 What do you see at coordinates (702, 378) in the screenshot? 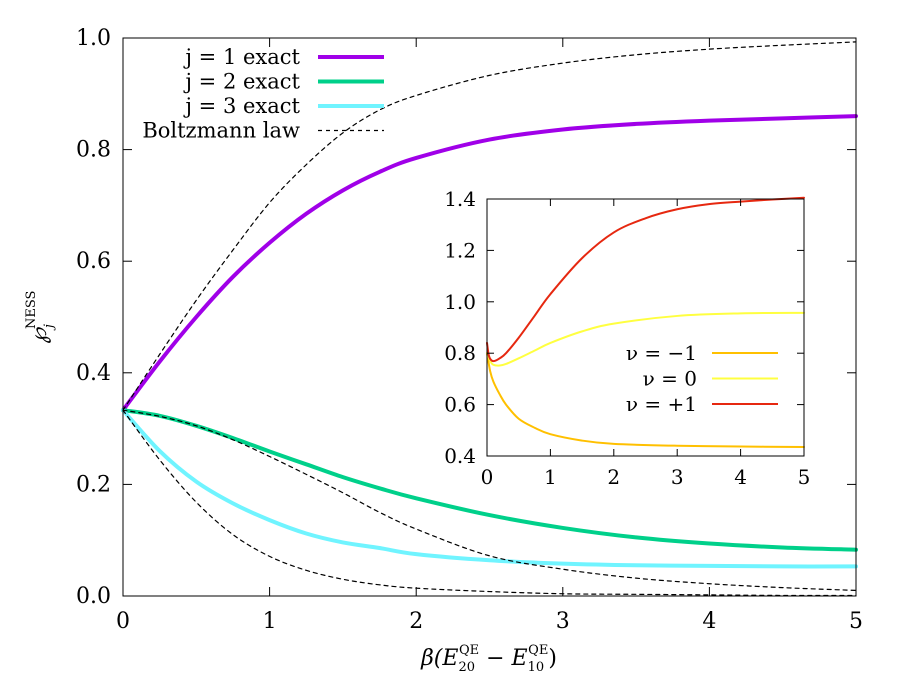
I see `inset-legend: ν = −1ν = 0ν = +1` at bounding box center [702, 378].